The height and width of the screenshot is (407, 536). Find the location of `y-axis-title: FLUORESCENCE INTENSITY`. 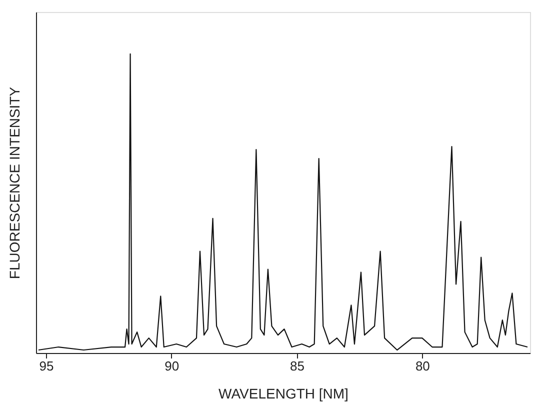

y-axis-title: FLUORESCENCE INTENSITY is located at coordinates (14, 183).